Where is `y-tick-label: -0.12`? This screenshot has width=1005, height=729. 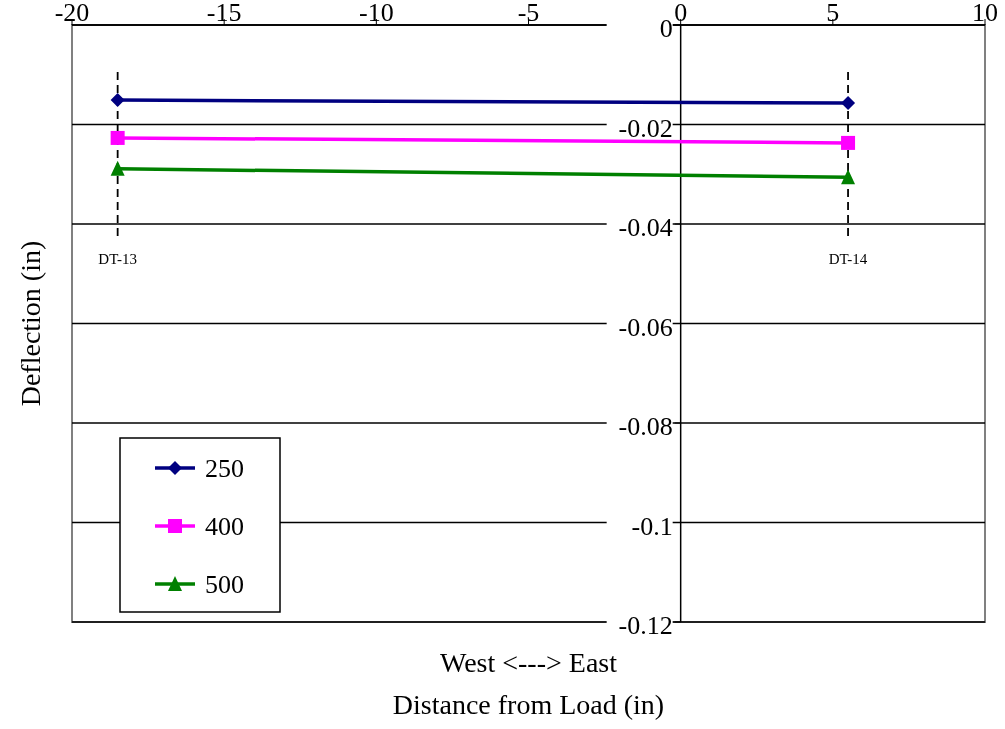
y-tick-label: -0.12 is located at coordinates (645, 625).